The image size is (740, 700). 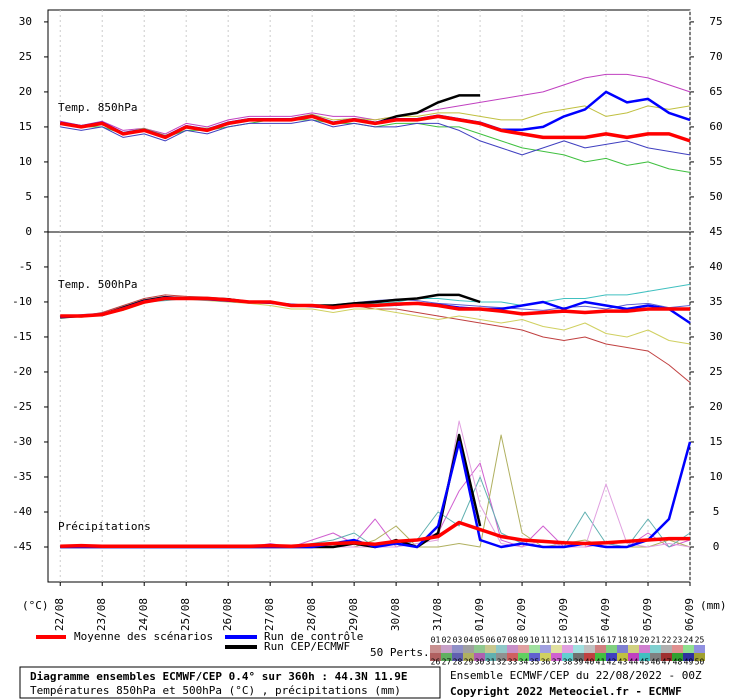 I want to click on member-label: 22, so click(x=667, y=640).